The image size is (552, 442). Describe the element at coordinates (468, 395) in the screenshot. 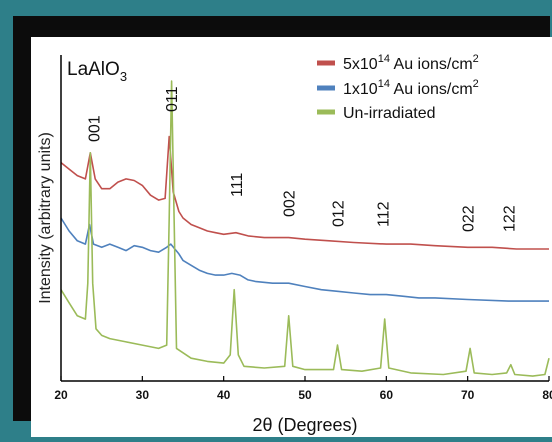

I see `x-tick-label: 70` at that location.